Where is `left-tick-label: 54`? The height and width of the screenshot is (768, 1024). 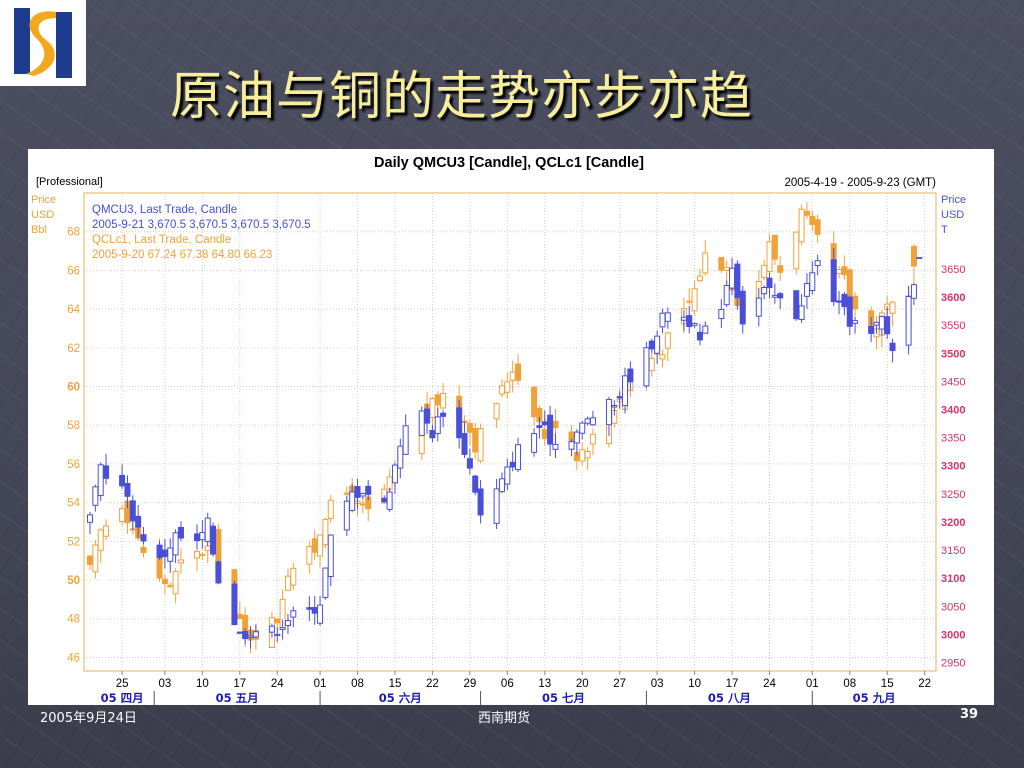
left-tick-label: 54 is located at coordinates (73, 504).